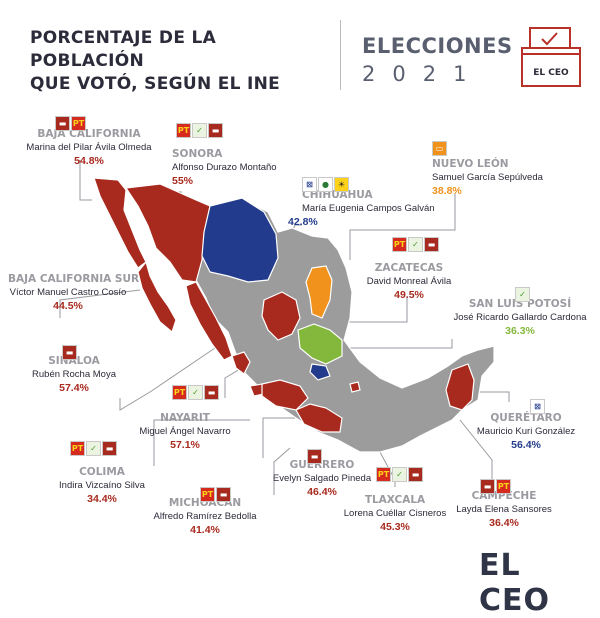 The image size is (600, 618). What do you see at coordinates (205, 516) in the screenshot?
I see `candidate-name: Alfredo Ramírez Bedolla` at bounding box center [205, 516].